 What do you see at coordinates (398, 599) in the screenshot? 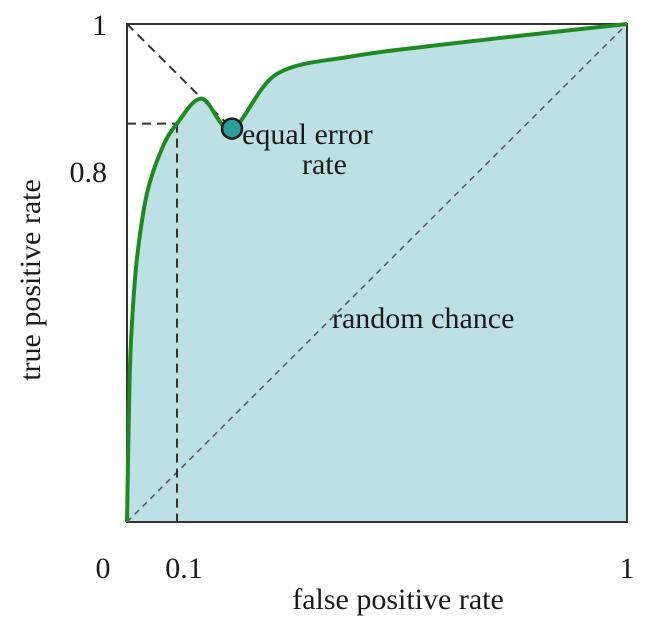
I see `x-axis-title: false positive rate` at bounding box center [398, 599].